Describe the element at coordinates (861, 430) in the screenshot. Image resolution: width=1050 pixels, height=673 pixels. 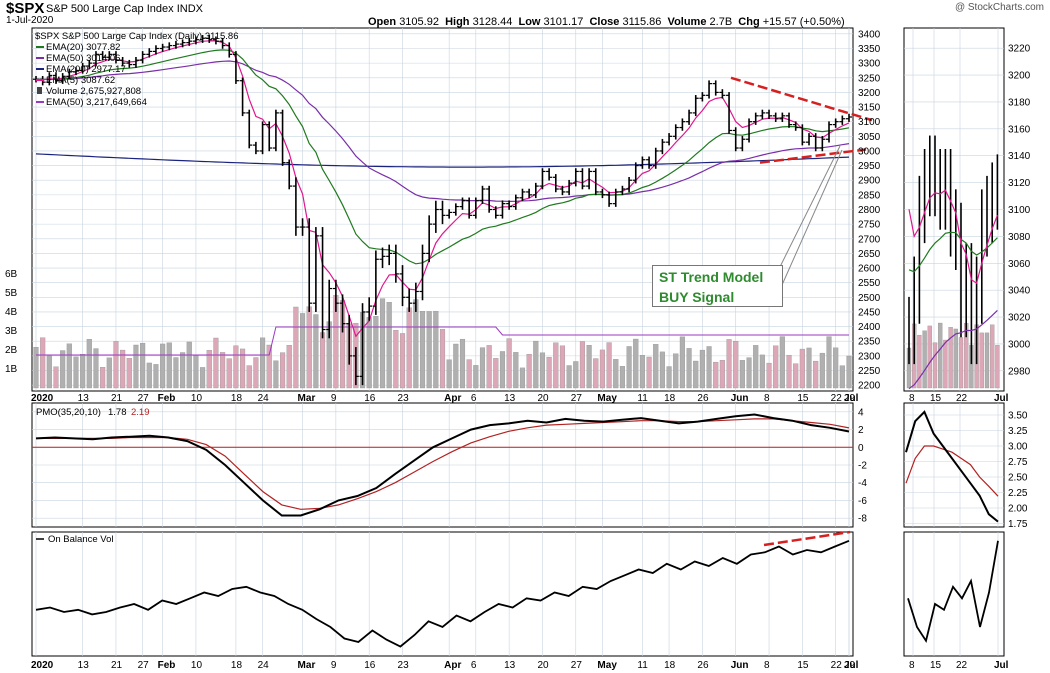
I see `pmo-tick-label: 2` at that location.